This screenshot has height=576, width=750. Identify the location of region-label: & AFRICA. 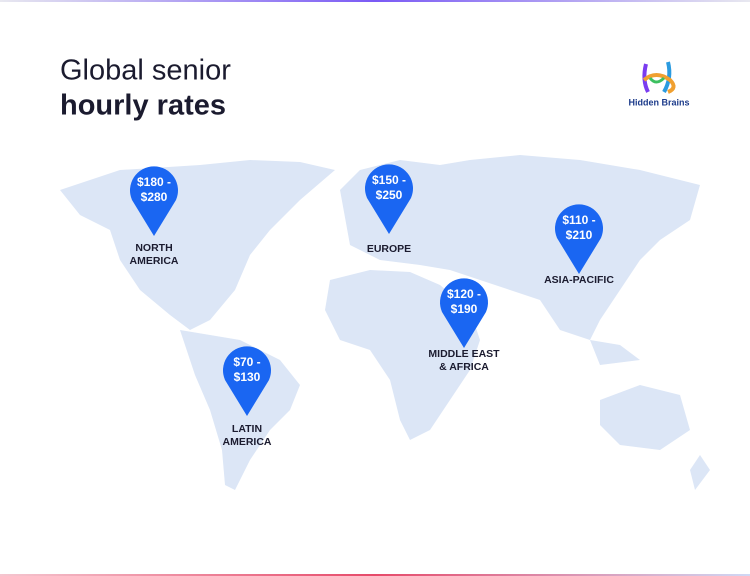
(464, 367).